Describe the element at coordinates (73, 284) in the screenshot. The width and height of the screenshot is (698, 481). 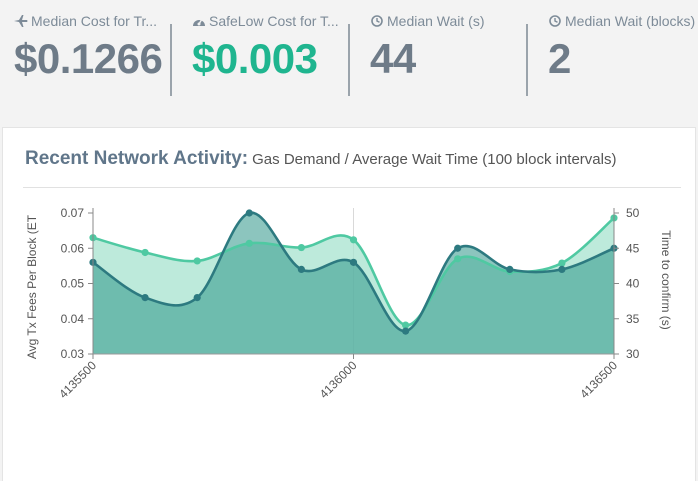
I see `left-axis-tick-label: 0.05` at that location.